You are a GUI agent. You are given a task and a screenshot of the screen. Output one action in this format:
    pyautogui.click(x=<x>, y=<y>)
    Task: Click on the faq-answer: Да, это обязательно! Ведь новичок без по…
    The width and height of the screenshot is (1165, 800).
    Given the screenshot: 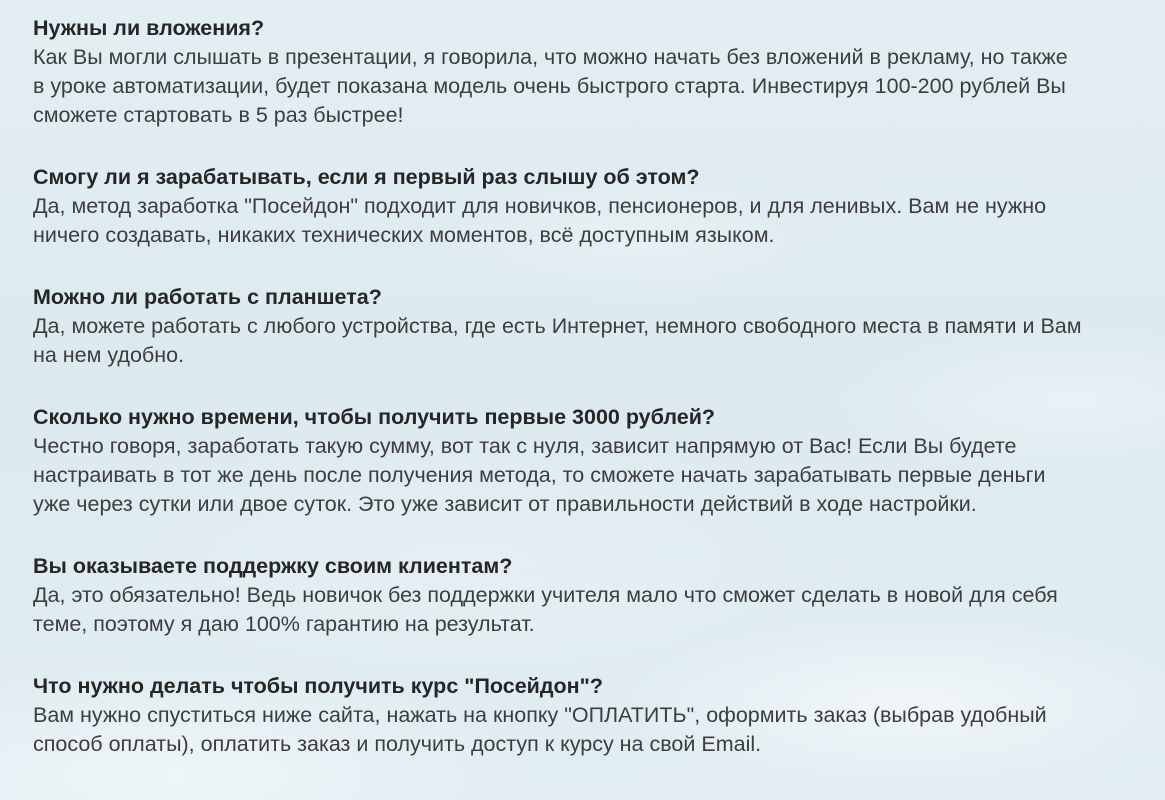 What is the action you would take?
    pyautogui.click(x=545, y=609)
    